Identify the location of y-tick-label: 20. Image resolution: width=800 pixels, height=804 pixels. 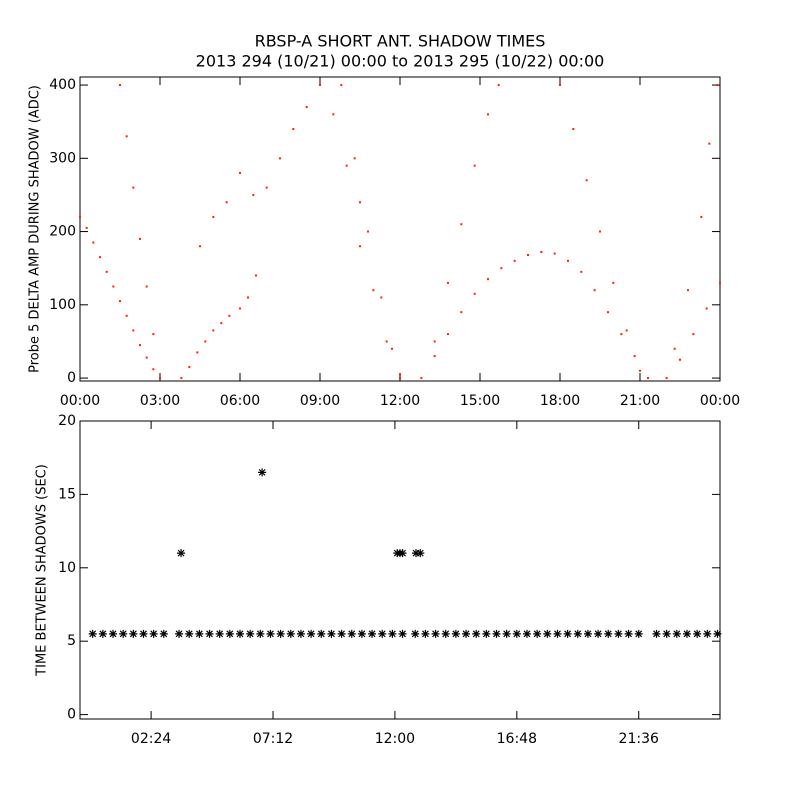
(67, 421).